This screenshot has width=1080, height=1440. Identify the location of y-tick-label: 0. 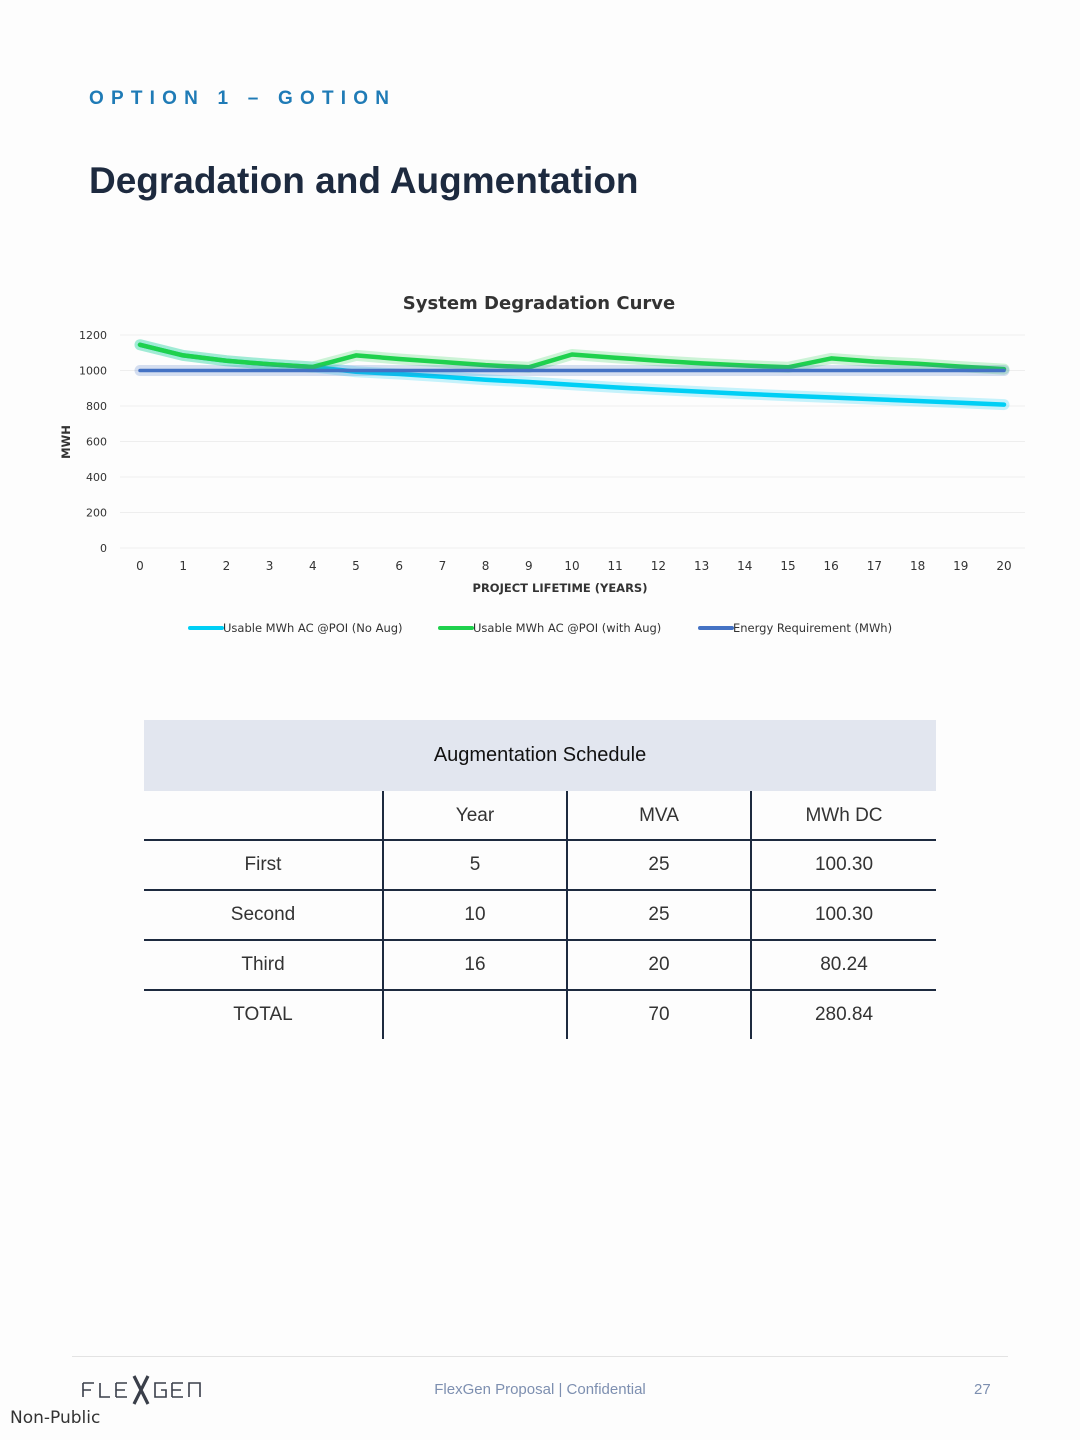
(103, 548).